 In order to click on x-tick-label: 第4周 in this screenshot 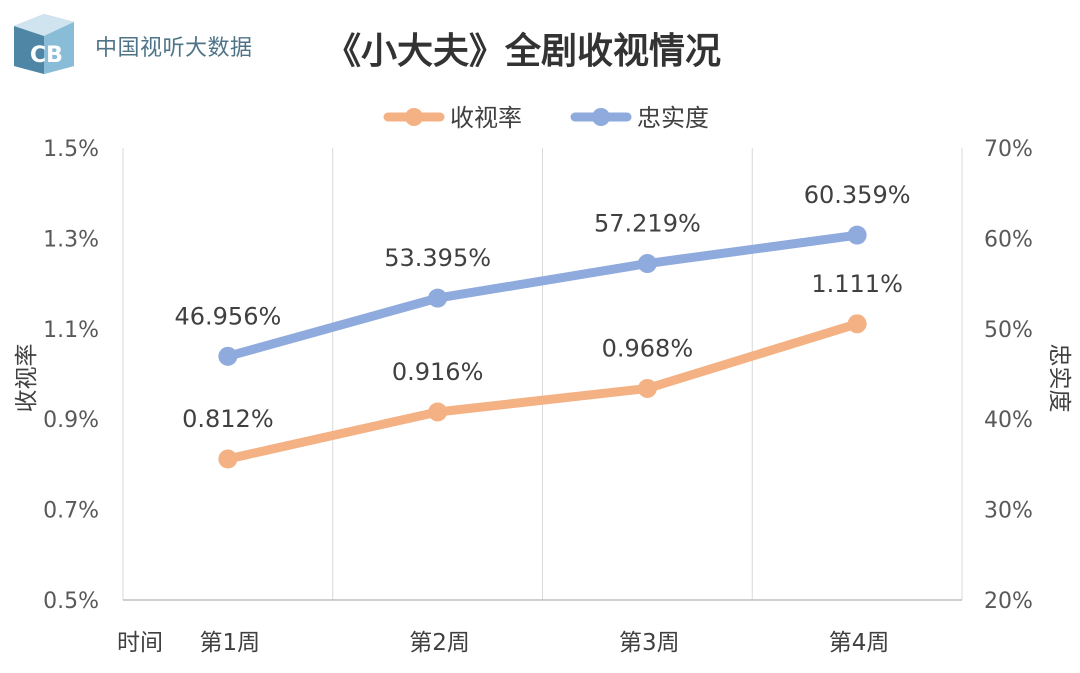, I will do `click(859, 643)`.